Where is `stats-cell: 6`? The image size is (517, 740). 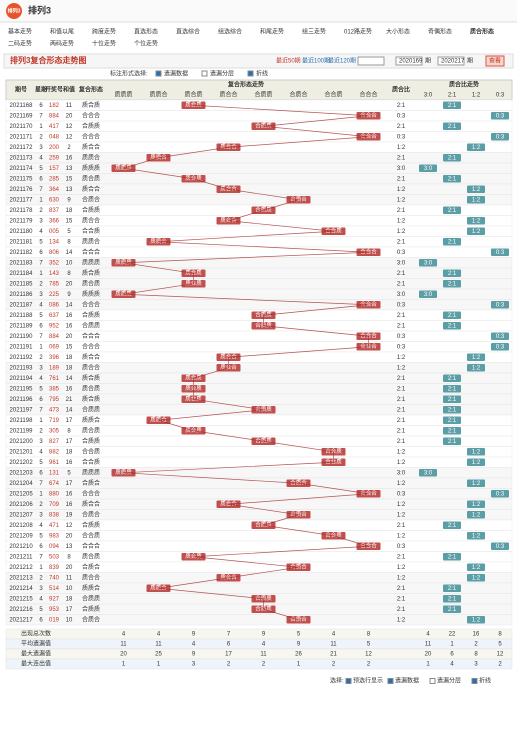 stats-cell: 6 is located at coordinates (229, 645).